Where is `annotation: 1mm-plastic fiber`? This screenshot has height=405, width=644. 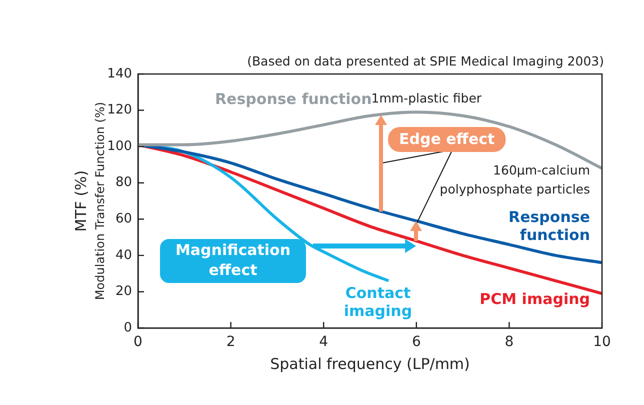 annotation: 1mm-plastic fiber is located at coordinates (426, 98).